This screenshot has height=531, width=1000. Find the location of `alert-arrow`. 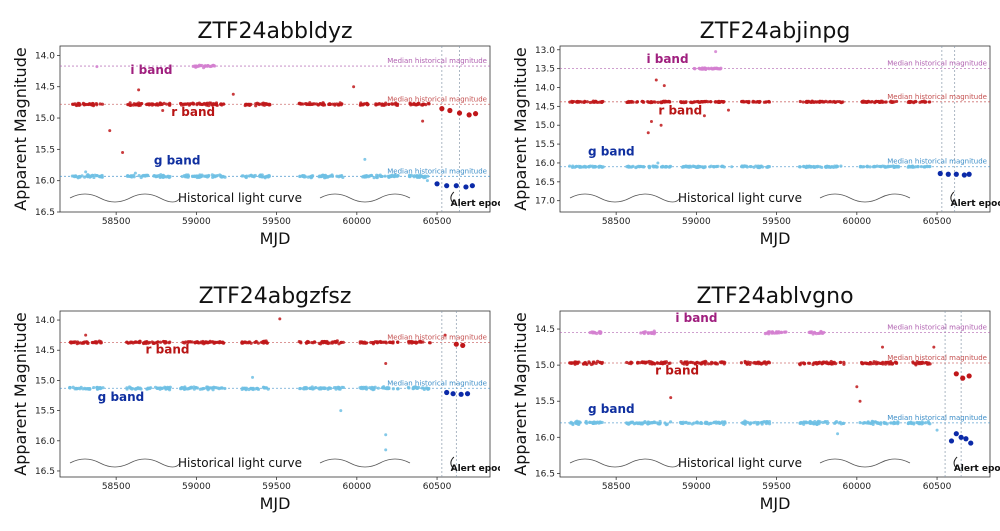

alert-arrow is located at coordinates (955, 463).